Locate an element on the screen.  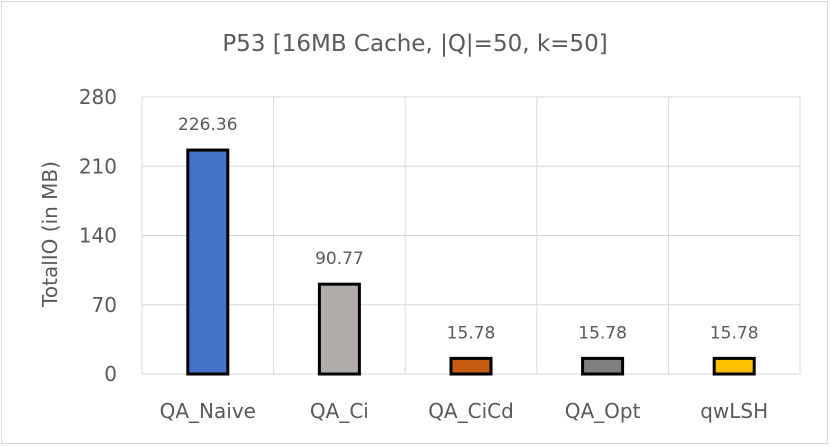
y-tick-label: 210 is located at coordinates (98, 166).